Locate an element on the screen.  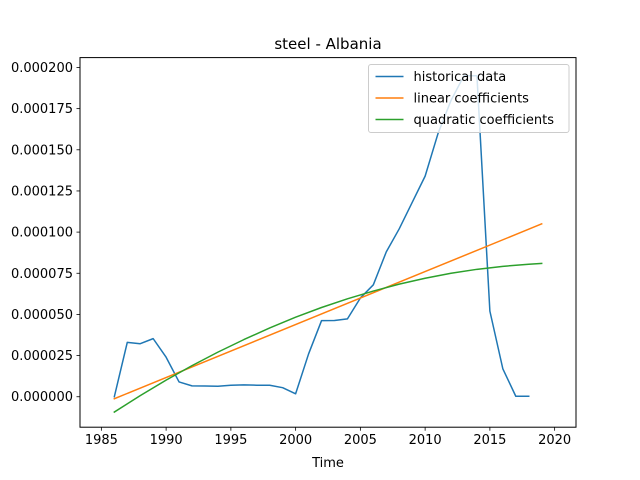
x-tick-label: 2010 is located at coordinates (425, 440).